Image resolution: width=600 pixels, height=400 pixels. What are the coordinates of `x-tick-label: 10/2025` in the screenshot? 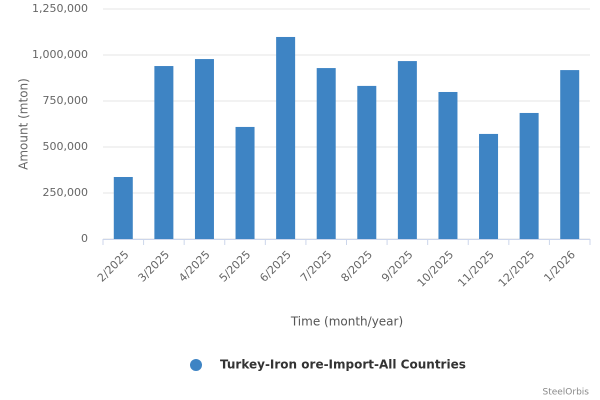 It's located at (436, 269).